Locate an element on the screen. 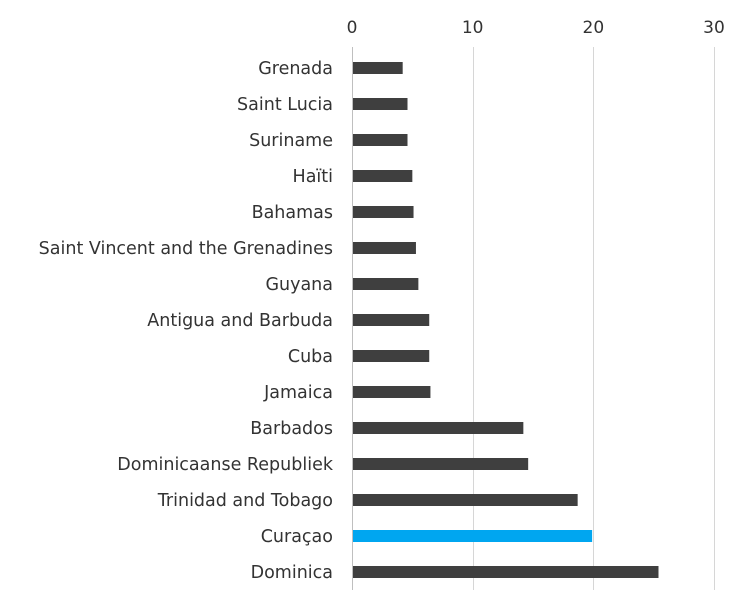 This screenshot has width=749, height=613. category-label-0: Grenada is located at coordinates (295, 69).